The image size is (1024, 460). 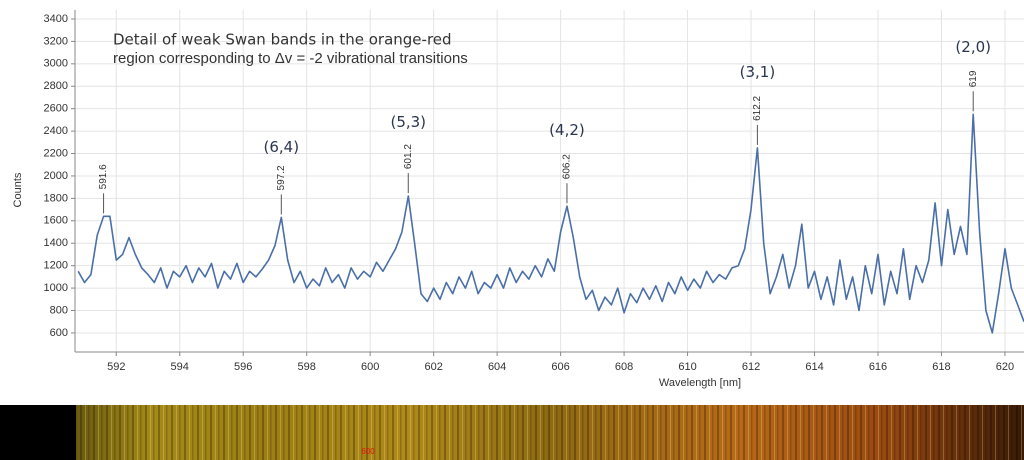 What do you see at coordinates (624, 367) in the screenshot?
I see `x-tick-label: 608` at bounding box center [624, 367].